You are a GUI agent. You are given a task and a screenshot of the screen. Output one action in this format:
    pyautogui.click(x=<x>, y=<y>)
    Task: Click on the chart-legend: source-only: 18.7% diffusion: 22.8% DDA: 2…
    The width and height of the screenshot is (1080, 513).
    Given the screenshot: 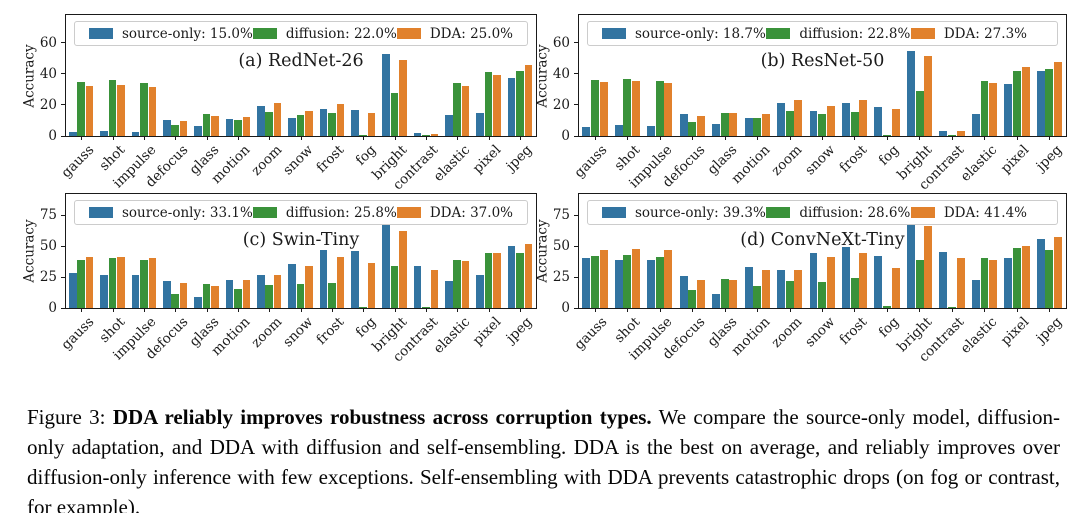 What is the action you would take?
    pyautogui.click(x=822, y=33)
    